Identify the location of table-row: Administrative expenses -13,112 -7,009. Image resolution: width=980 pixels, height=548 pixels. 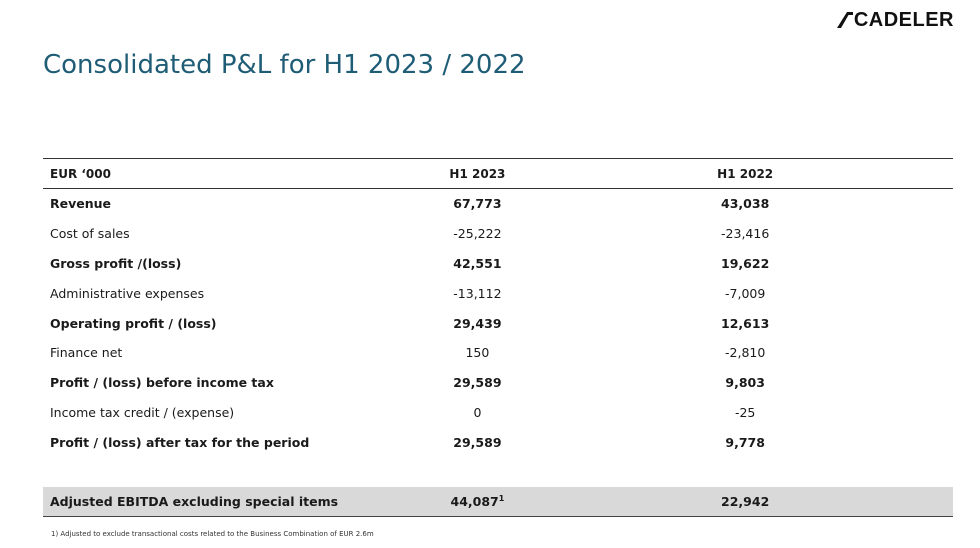
(498, 293).